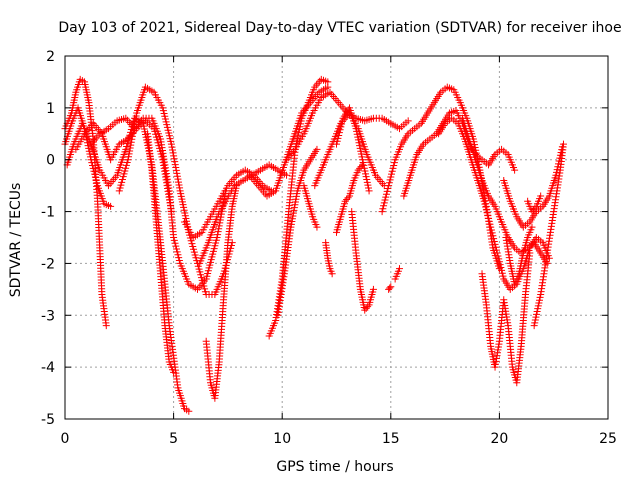 The height and width of the screenshot is (480, 640). I want to click on y-tick-label: -1, so click(48, 213).